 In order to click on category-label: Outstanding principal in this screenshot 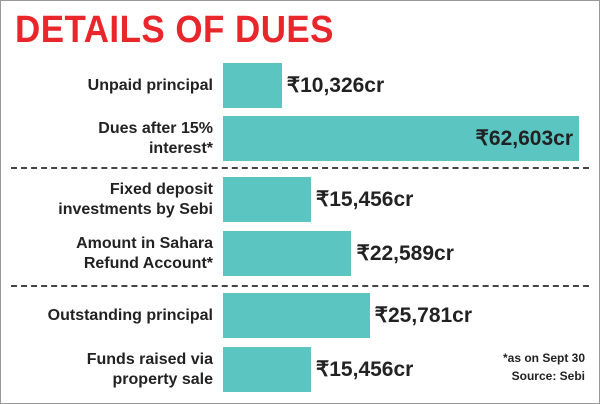, I will do `click(130, 315)`.